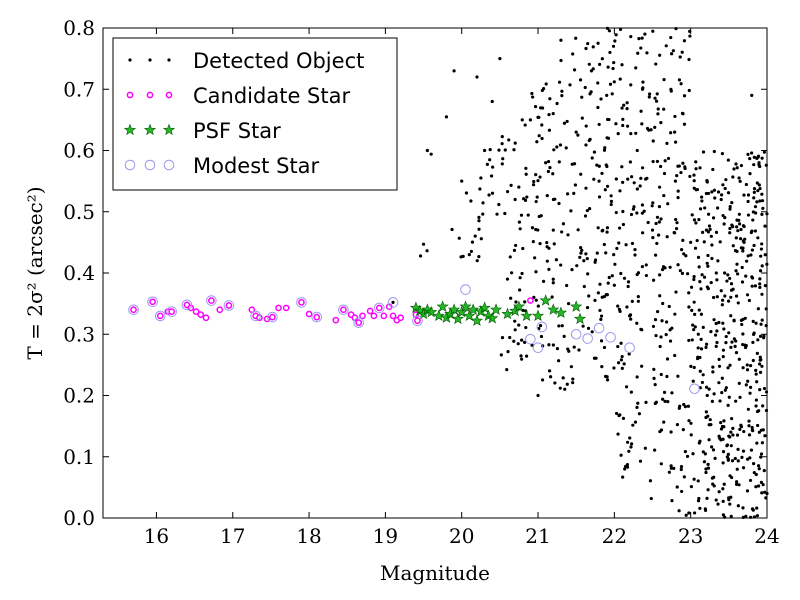  What do you see at coordinates (169, 129) in the screenshot?
I see `legend-marker-star` at bounding box center [169, 129].